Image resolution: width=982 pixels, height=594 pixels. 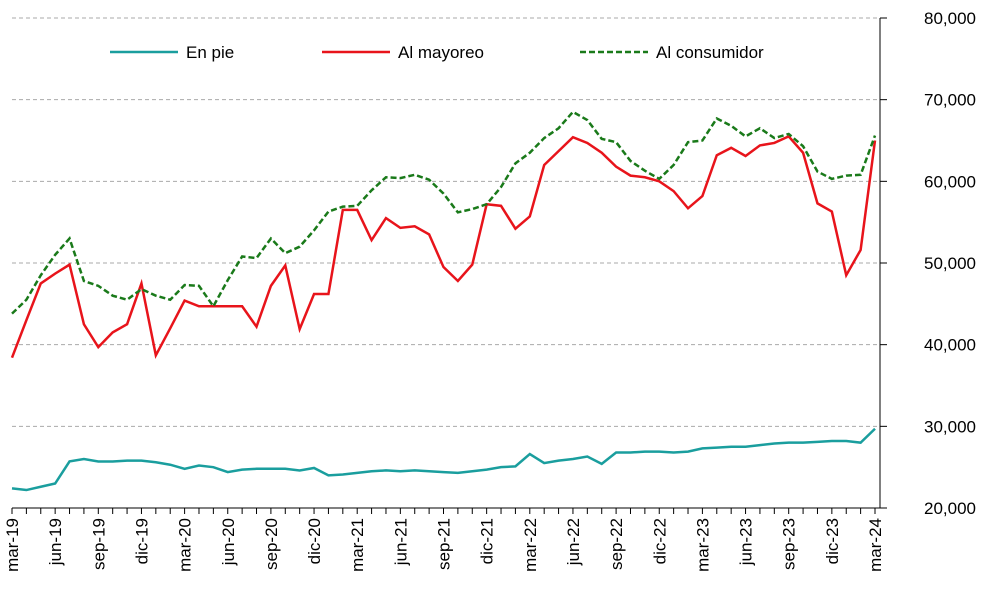 What do you see at coordinates (875, 545) in the screenshot?
I see `x-tick-label: mar-24` at bounding box center [875, 545].